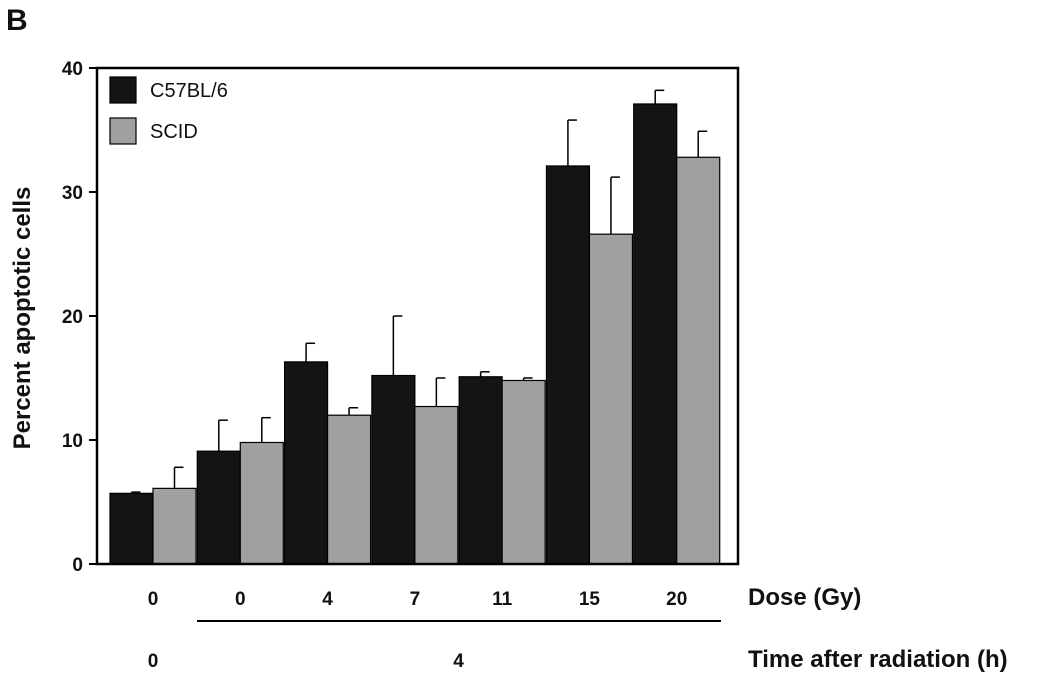 The image size is (1050, 681). Describe the element at coordinates (72, 69) in the screenshot. I see `y-tick-label: 40` at that location.